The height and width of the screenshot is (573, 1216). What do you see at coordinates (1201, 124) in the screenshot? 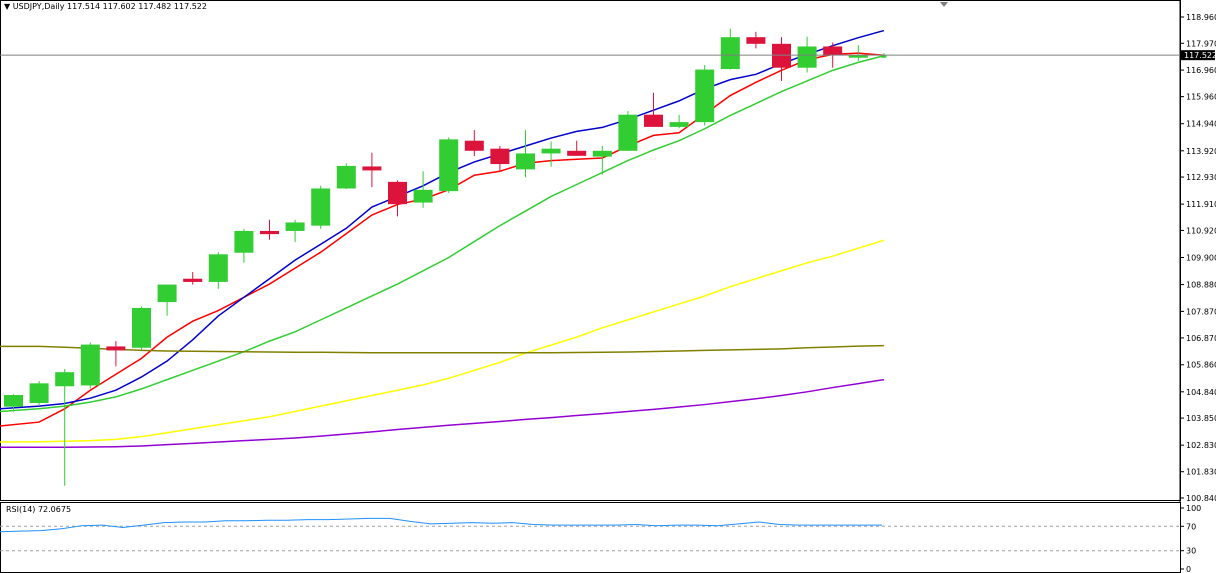
I see `price-tick-label: 114.940` at bounding box center [1201, 124].